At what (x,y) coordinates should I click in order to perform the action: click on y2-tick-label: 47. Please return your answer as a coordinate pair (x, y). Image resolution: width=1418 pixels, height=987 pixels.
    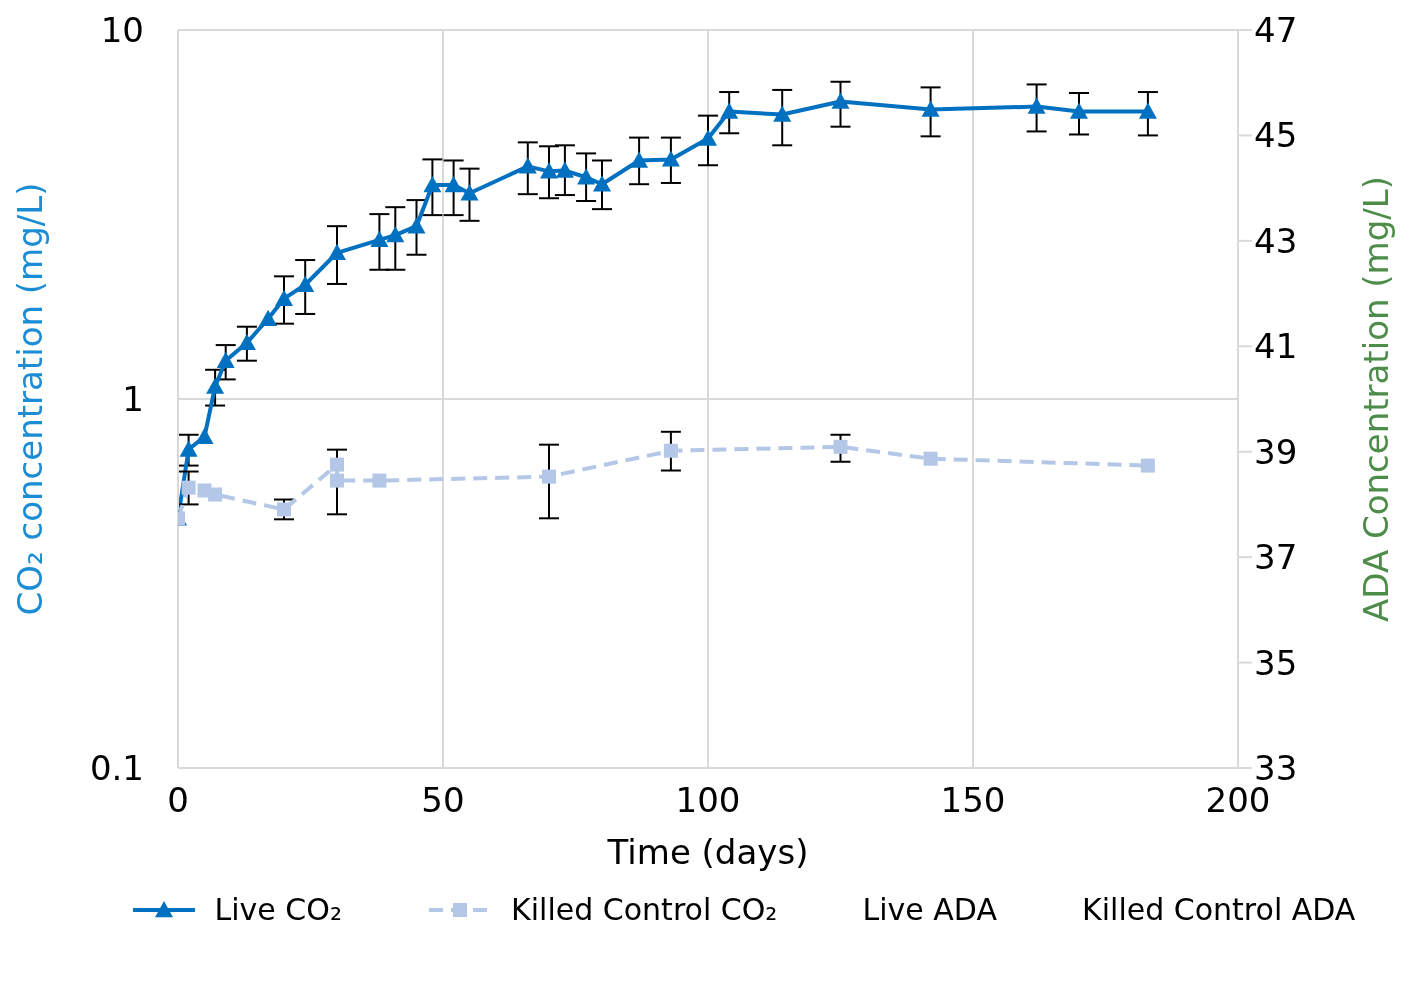
    Looking at the image, I should click on (1276, 30).